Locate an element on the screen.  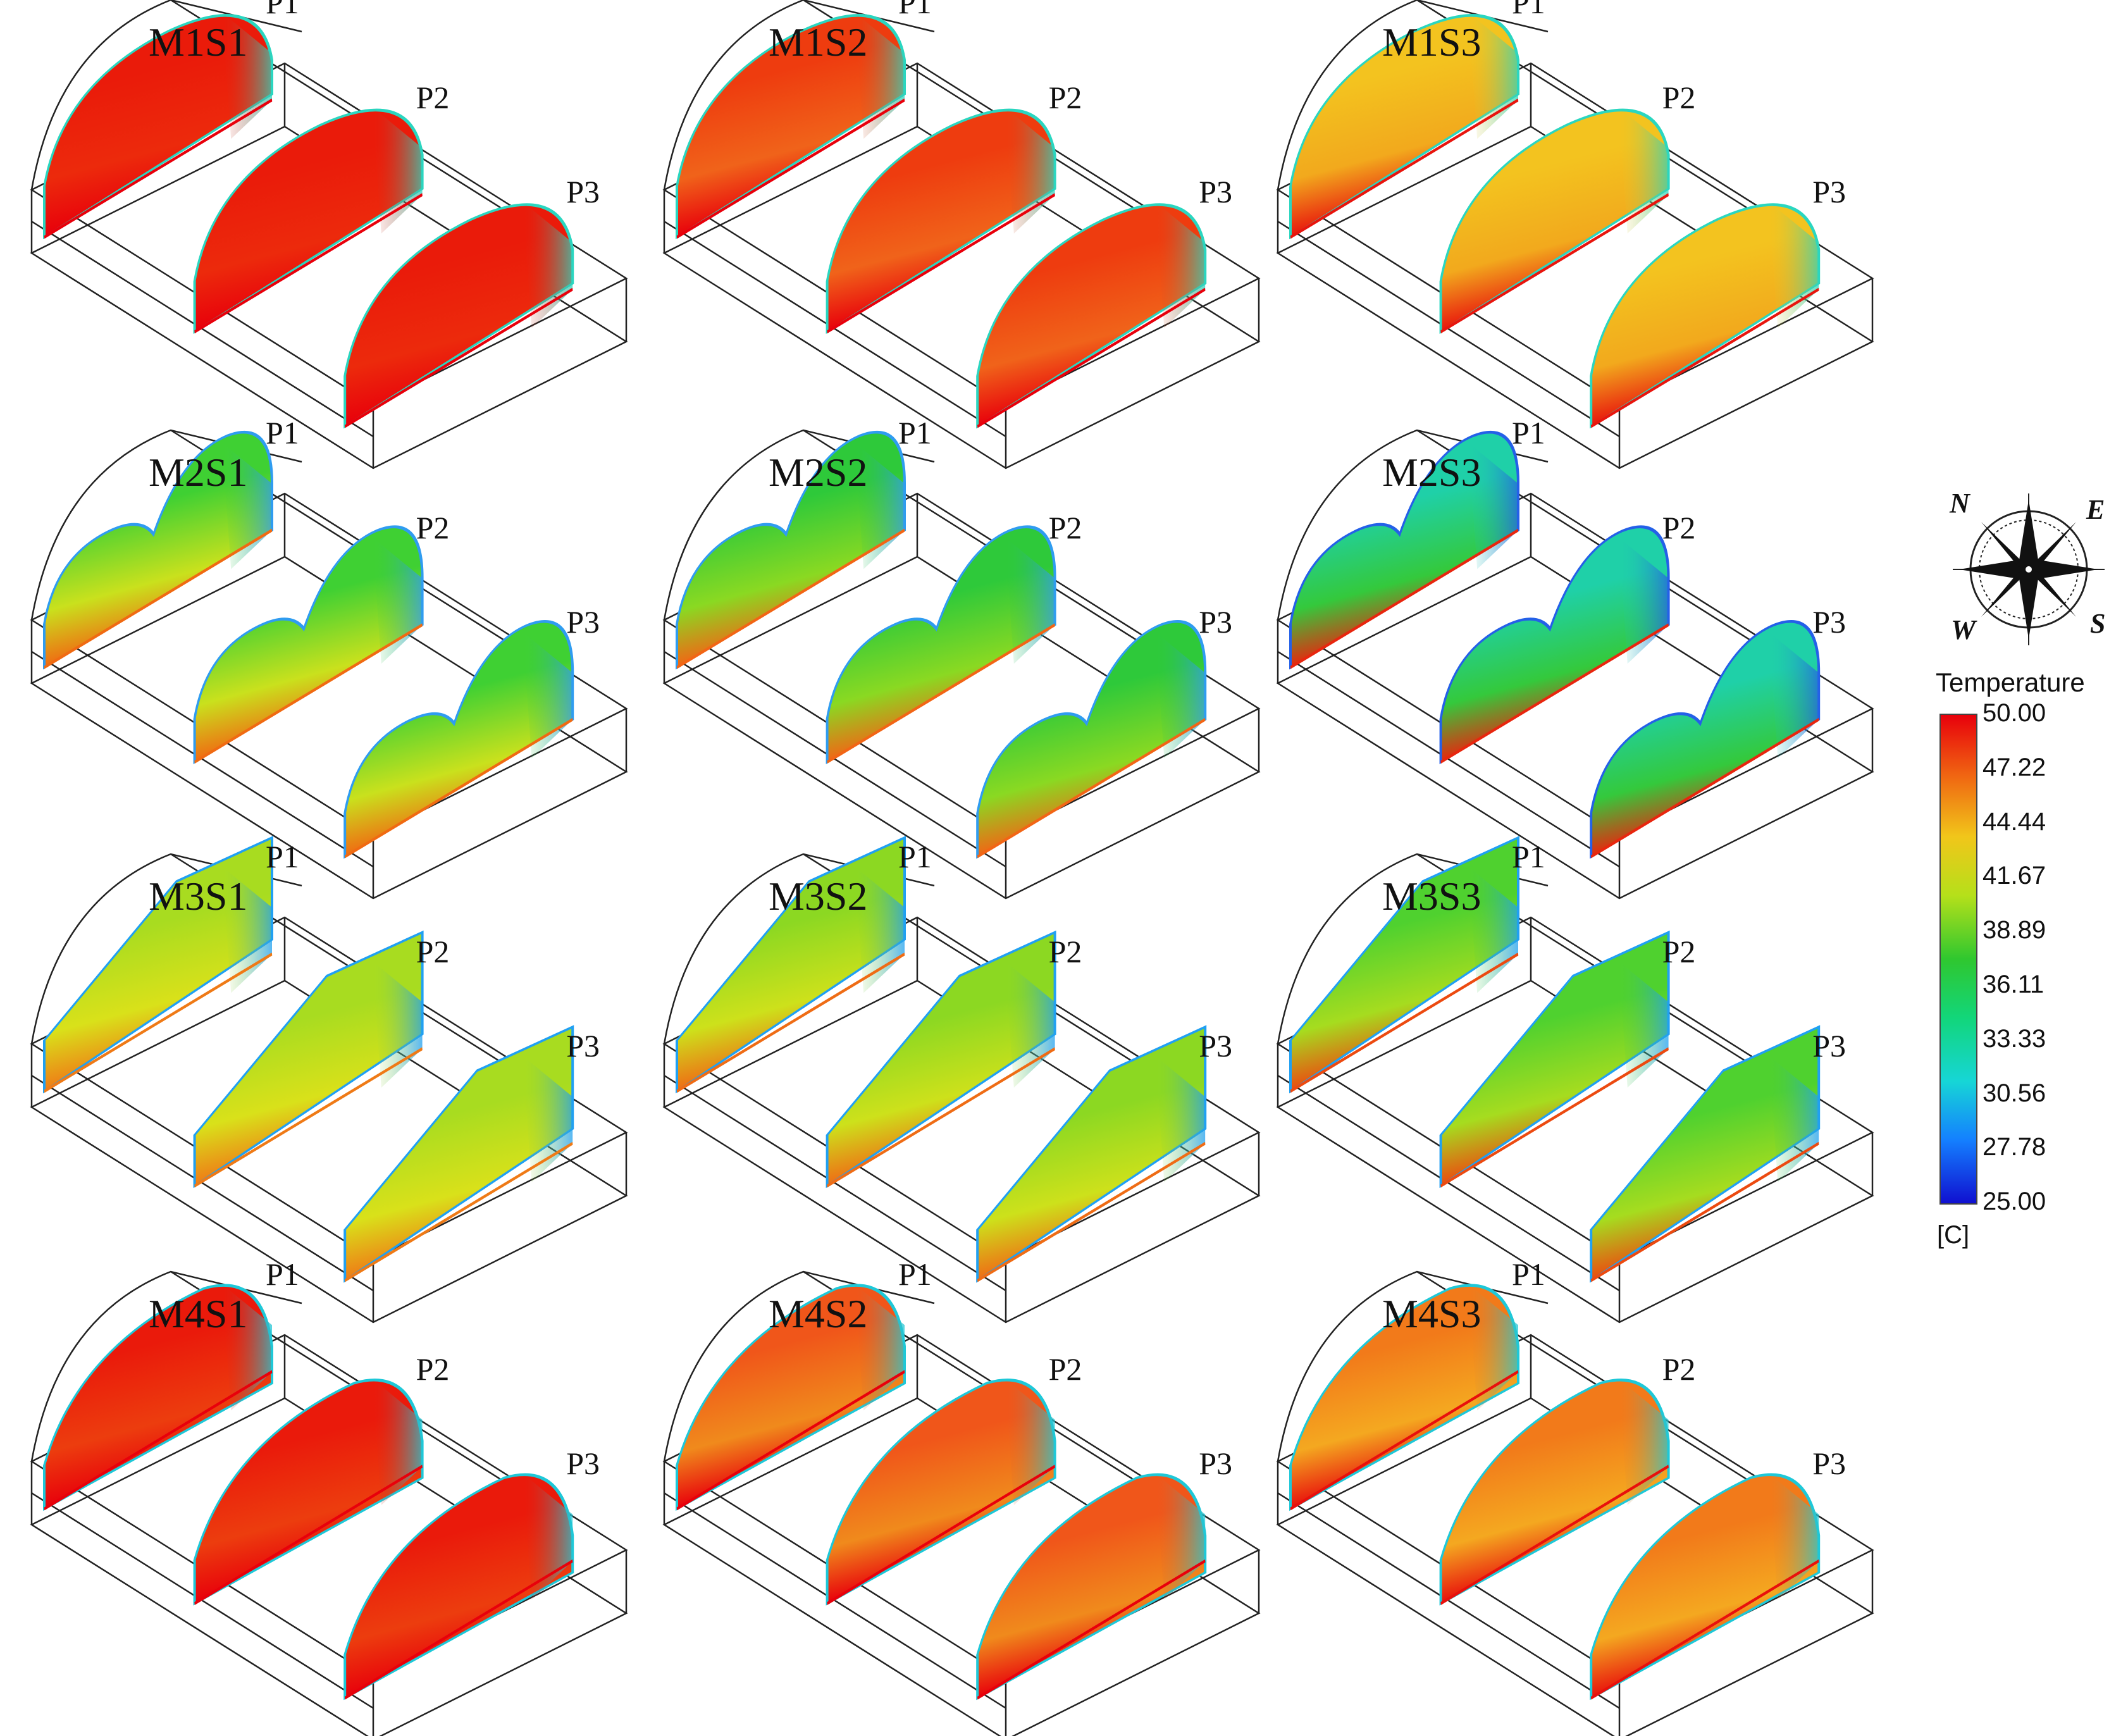
legend-unit: [C] is located at coordinates (1953, 1235).